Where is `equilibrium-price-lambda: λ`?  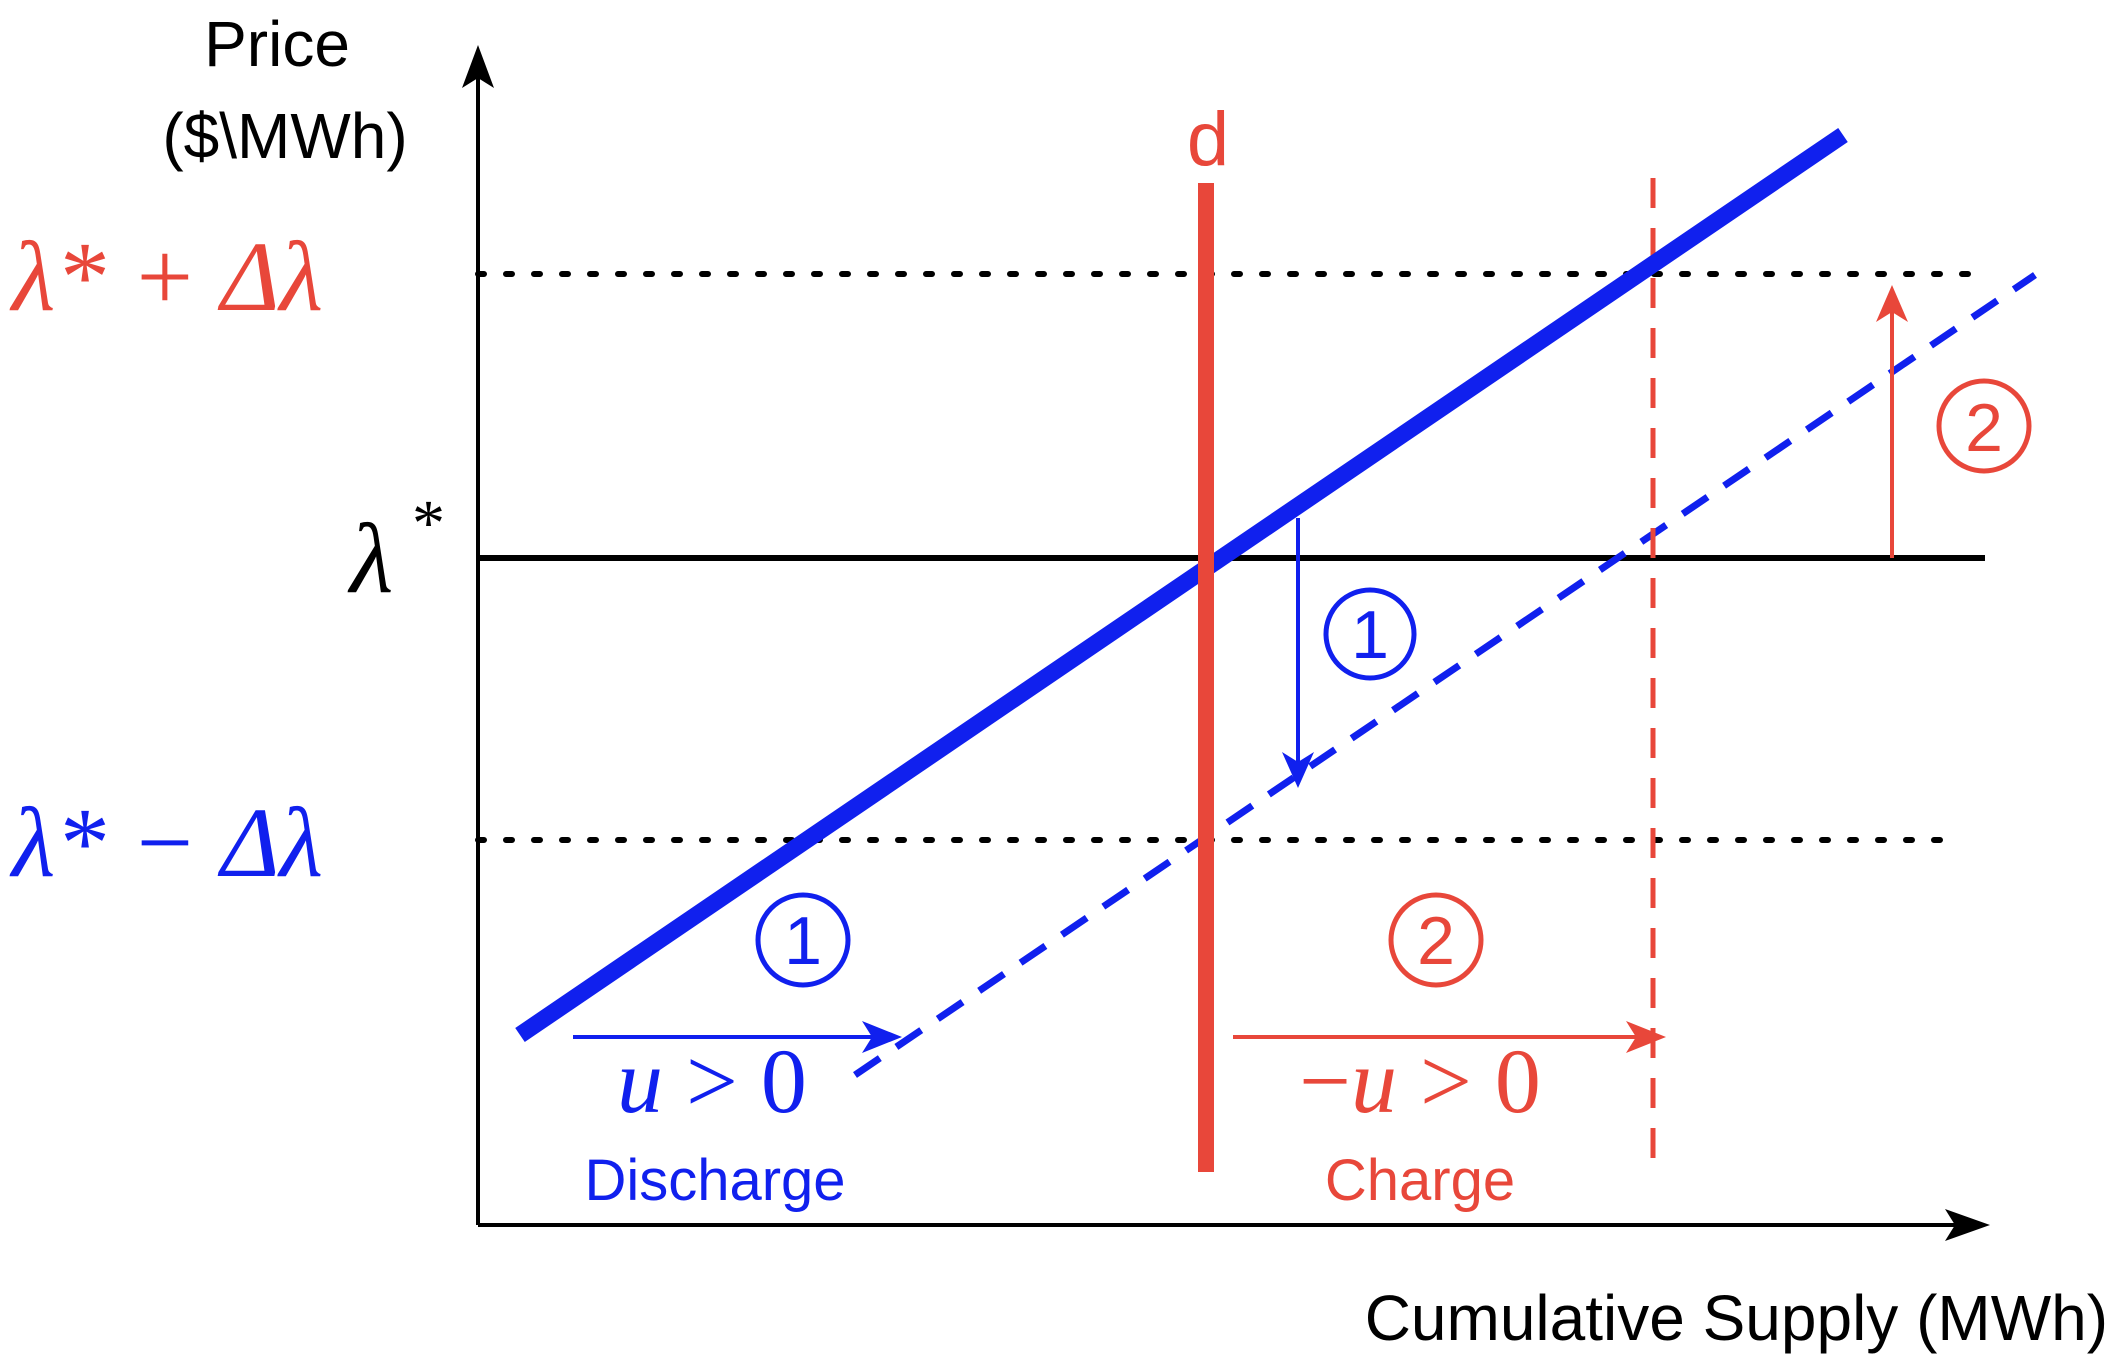 equilibrium-price-lambda: λ is located at coordinates (370, 558).